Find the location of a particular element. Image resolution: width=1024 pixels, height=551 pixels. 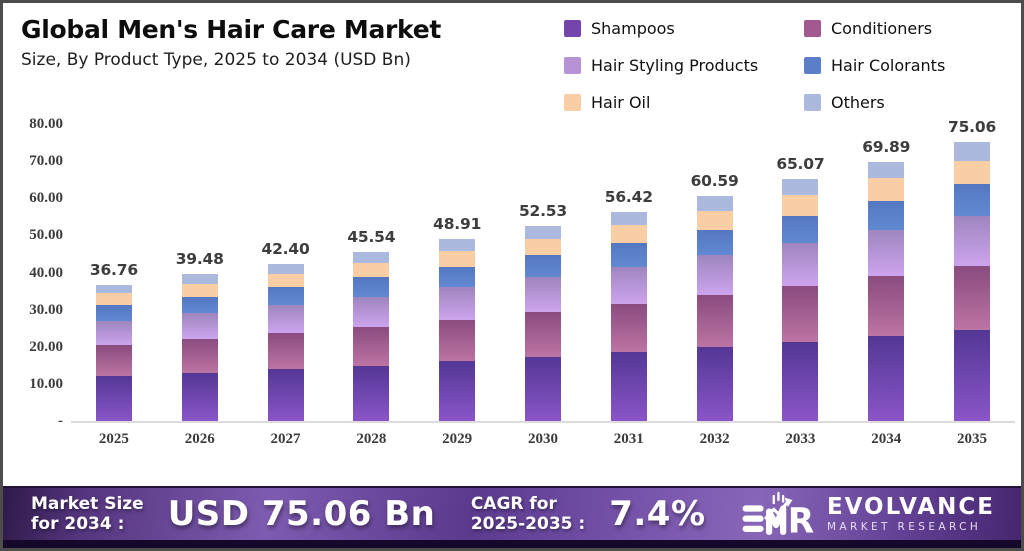

market-size-stat: Market Size for 2034 : USD 75.06 Bn is located at coordinates (233, 514).